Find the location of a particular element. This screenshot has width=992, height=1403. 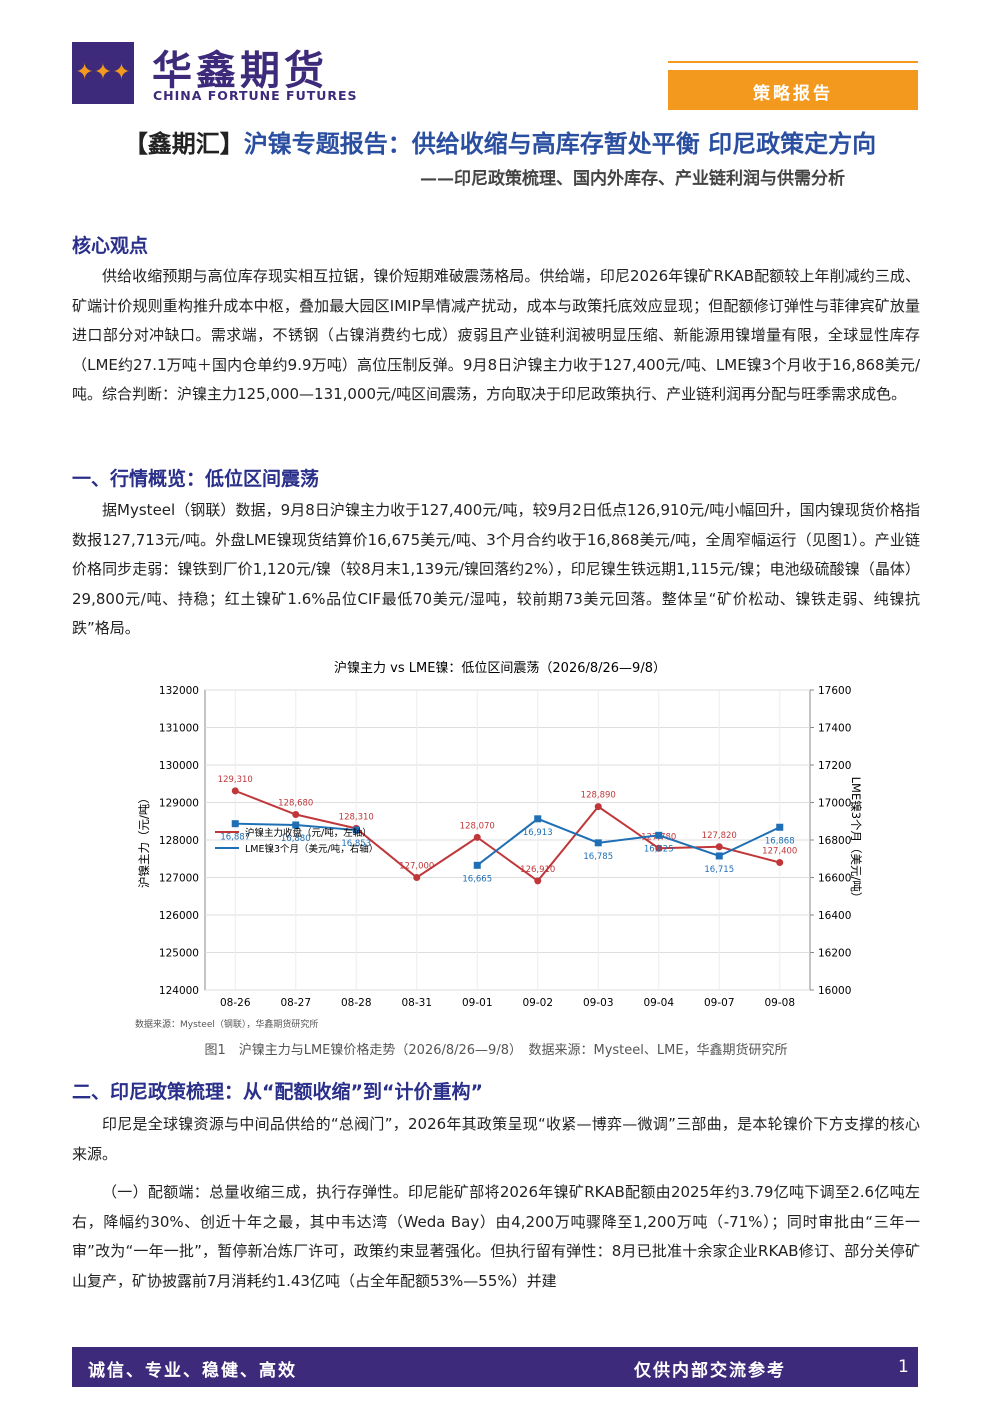

y2-tick-label: 16800 is located at coordinates (834, 841).